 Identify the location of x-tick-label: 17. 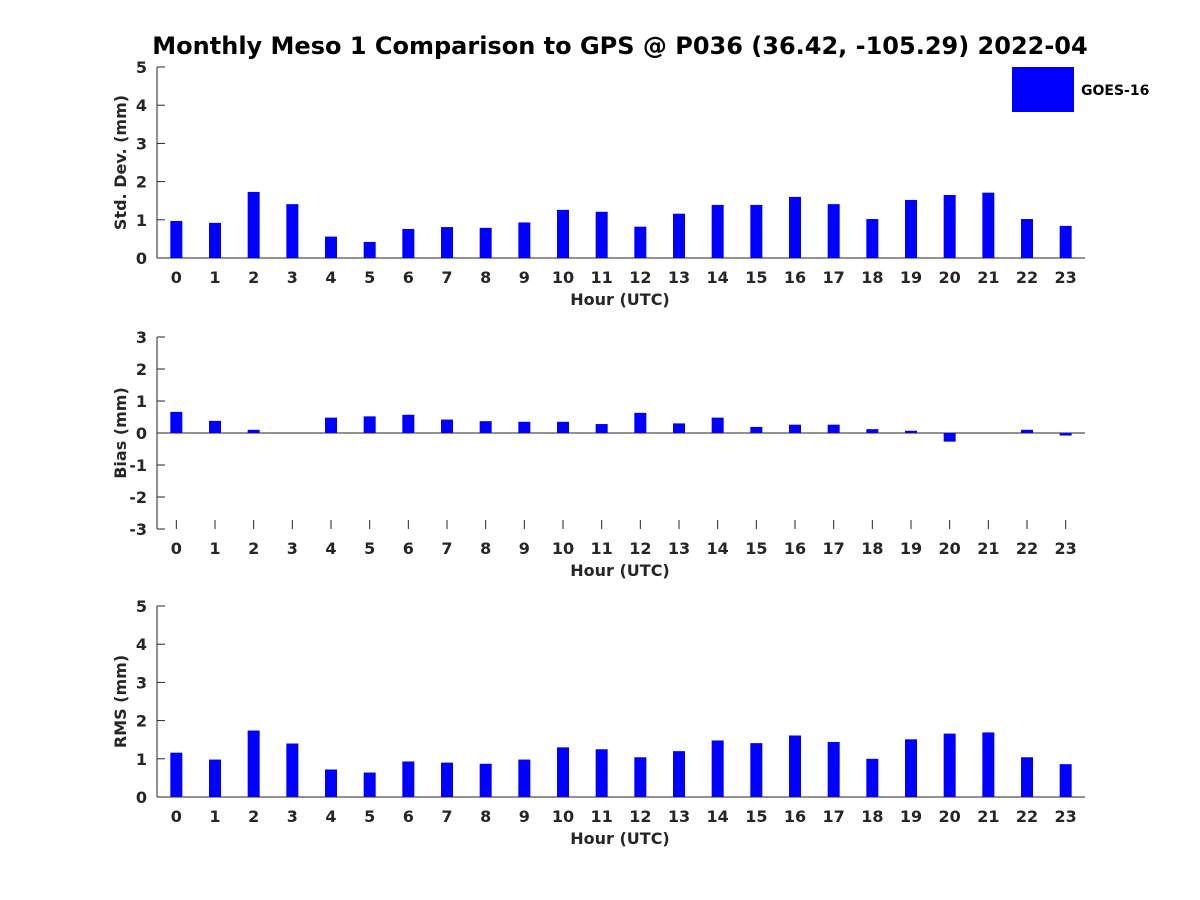
(834, 816).